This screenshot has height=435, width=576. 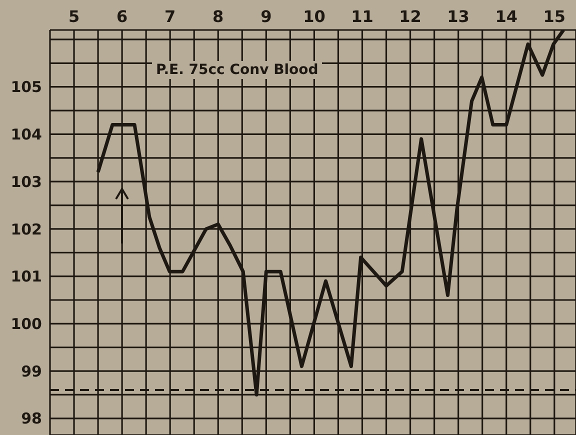 I want to click on y-tick-label: 98, so click(x=31, y=419).